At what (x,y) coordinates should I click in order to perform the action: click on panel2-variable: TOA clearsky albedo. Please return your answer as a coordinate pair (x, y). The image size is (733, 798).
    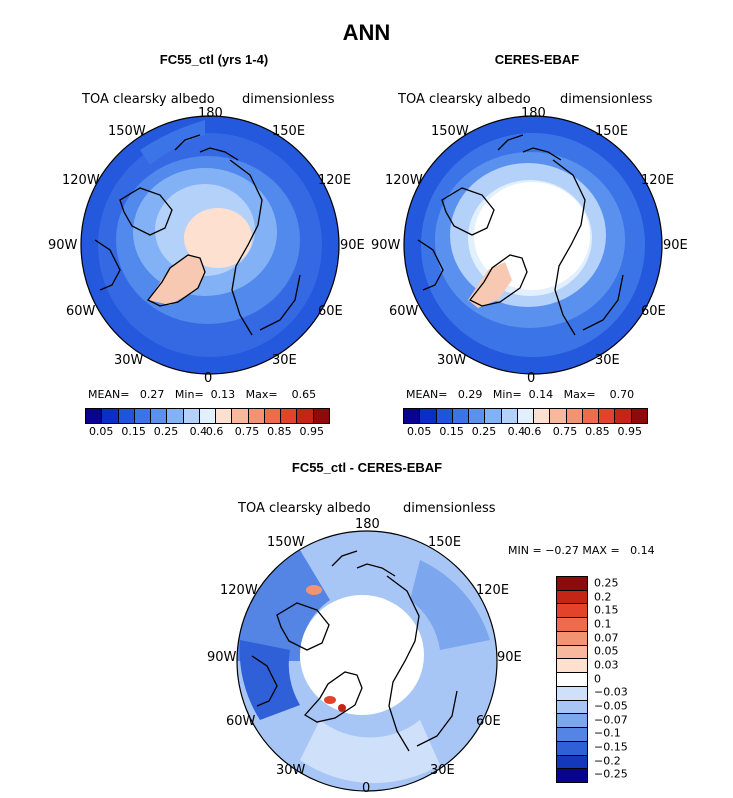
    Looking at the image, I should click on (464, 99).